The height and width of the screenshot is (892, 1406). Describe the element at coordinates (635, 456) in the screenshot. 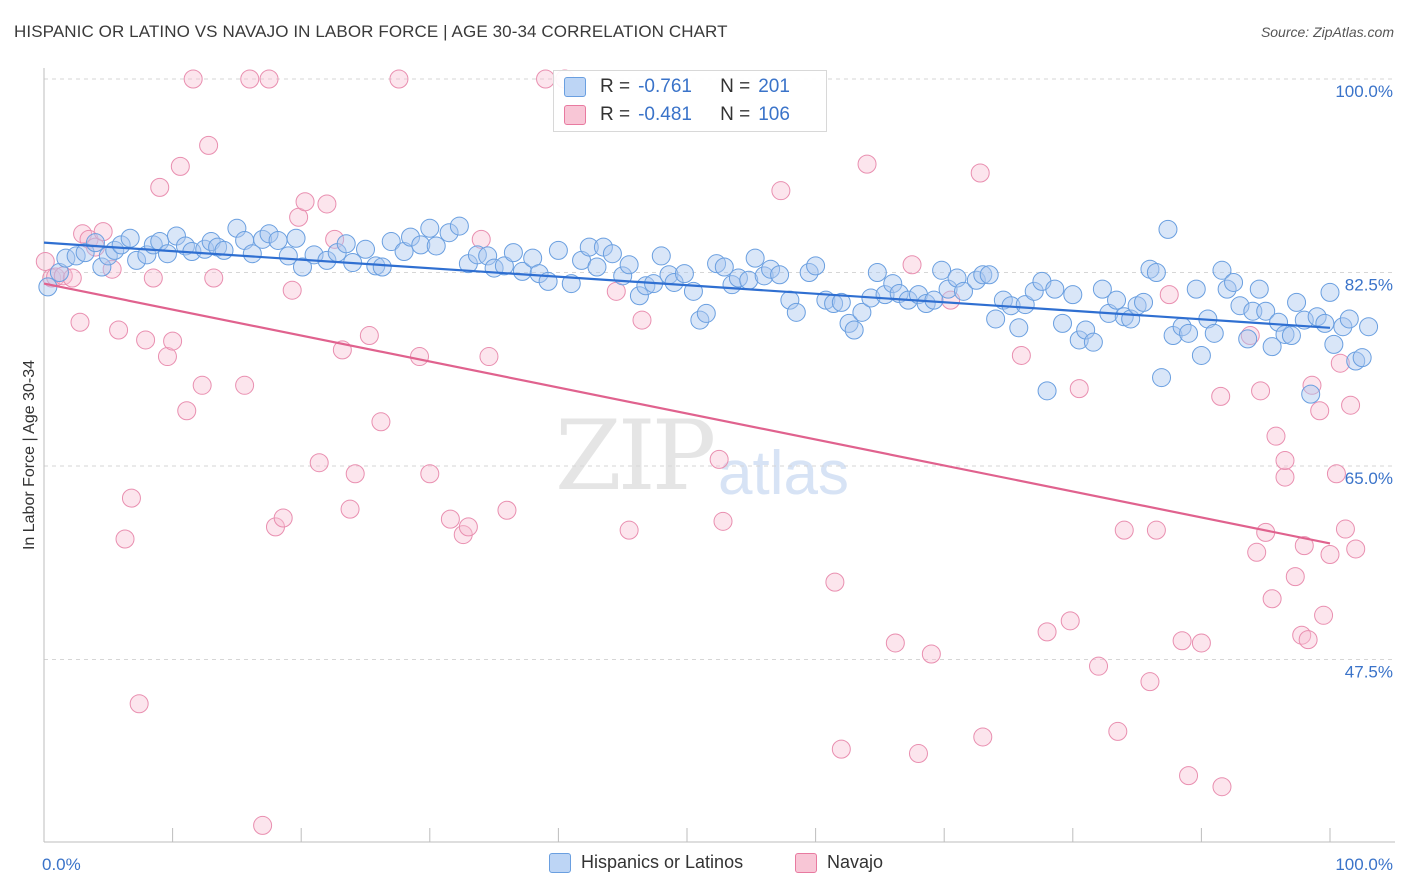

I see `watermark-zip: ZIP` at that location.